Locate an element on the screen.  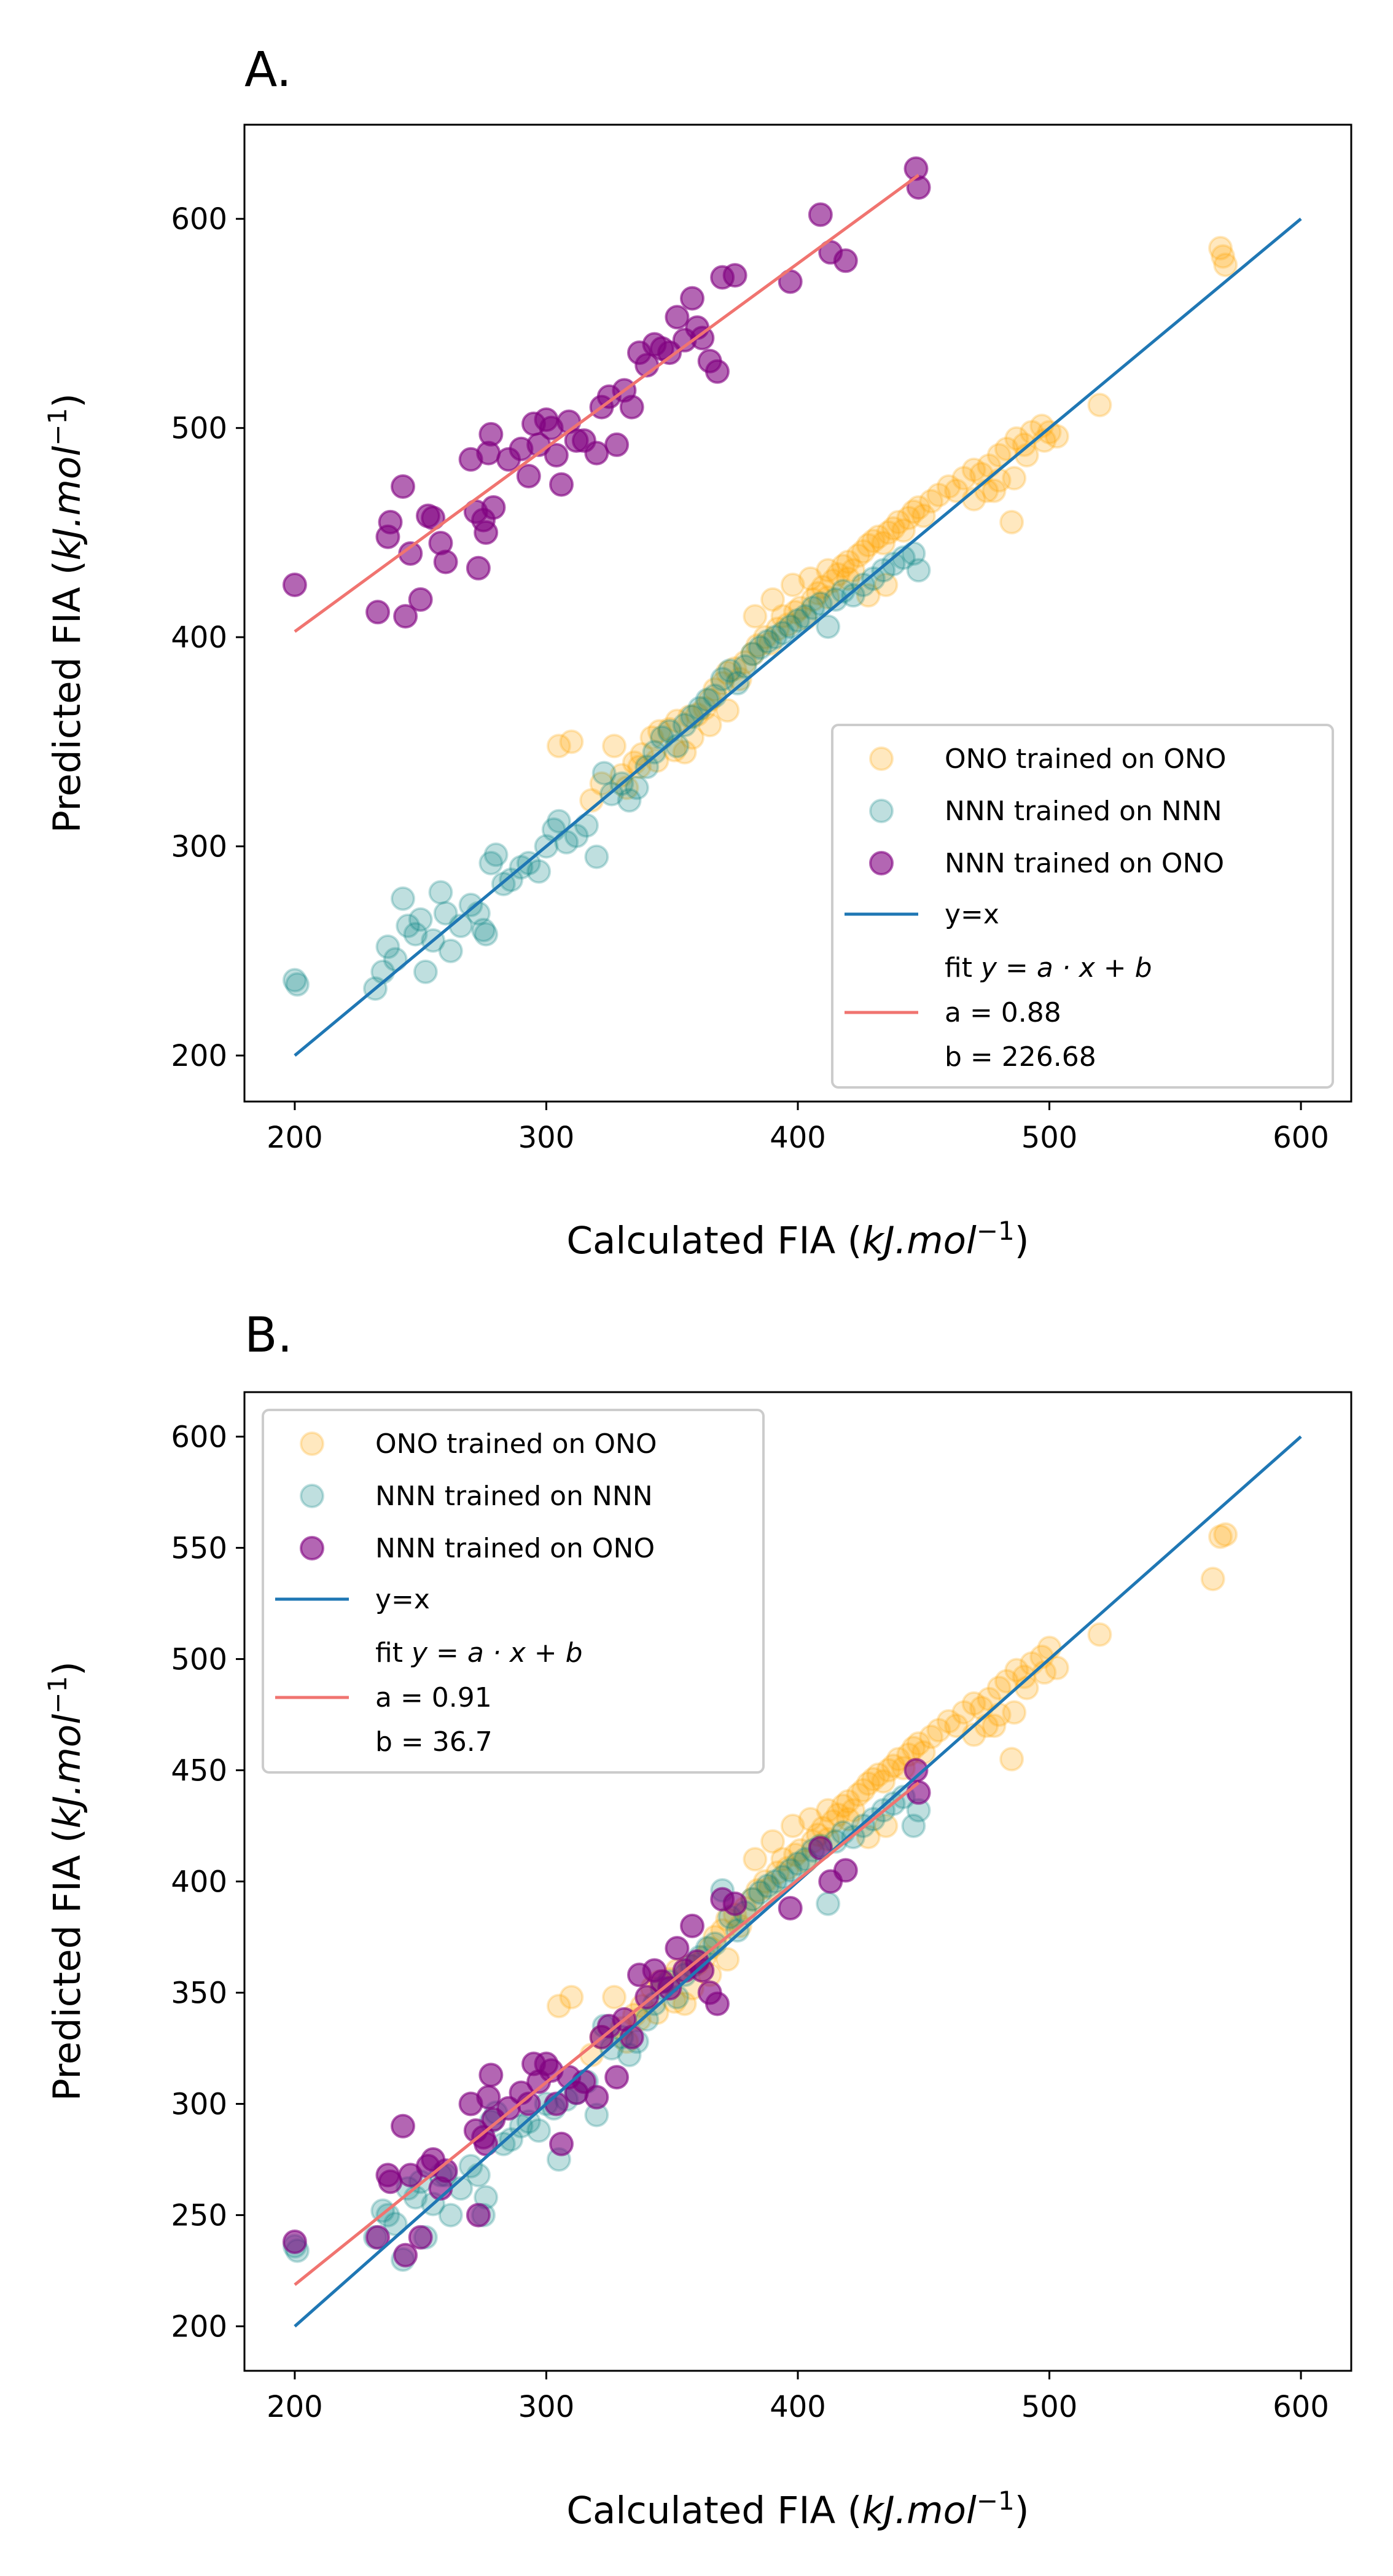
panel-a-legend-marker-nnn-ono is located at coordinates (881, 863).